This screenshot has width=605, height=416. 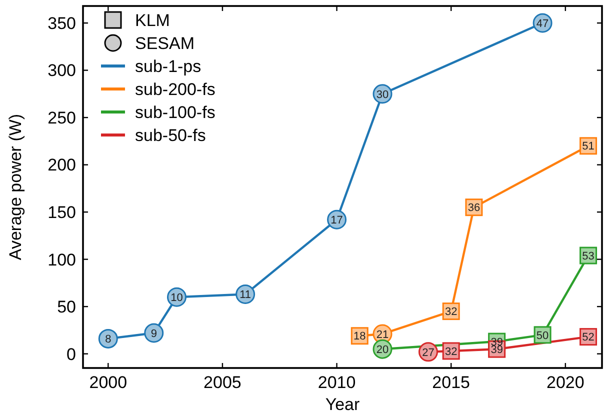 I want to click on annotation: 20, so click(x=382, y=350).